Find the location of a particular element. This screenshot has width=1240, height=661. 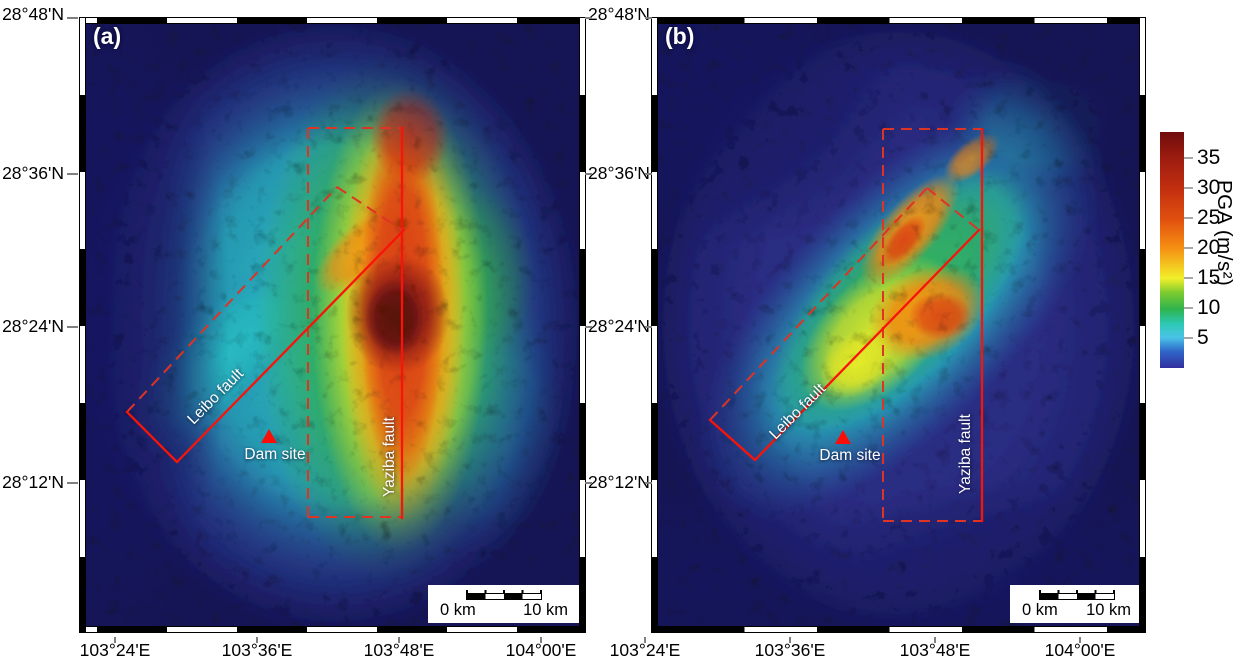

panel-label-b: (b) is located at coordinates (680, 36).